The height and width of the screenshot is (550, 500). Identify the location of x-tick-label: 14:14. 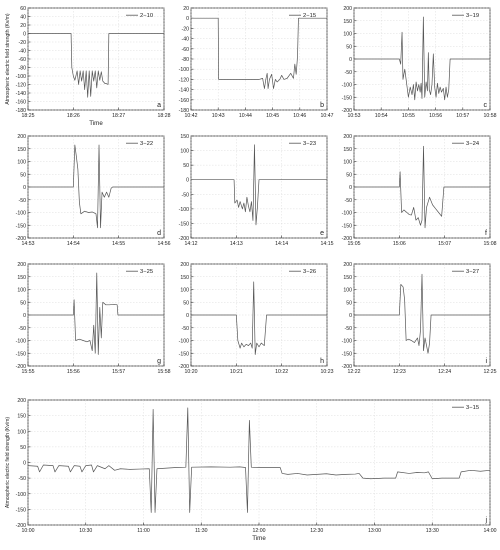
(281, 244).